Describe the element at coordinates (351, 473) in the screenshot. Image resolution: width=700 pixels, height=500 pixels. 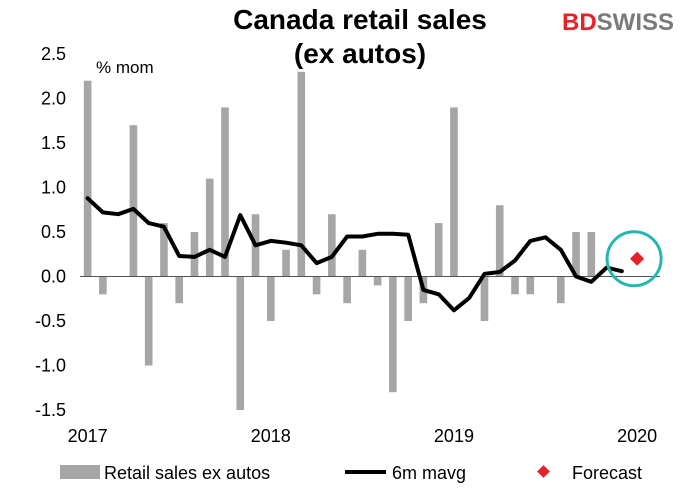
I see `legend: Retail sales ex autos 6m mavg Forecast` at that location.